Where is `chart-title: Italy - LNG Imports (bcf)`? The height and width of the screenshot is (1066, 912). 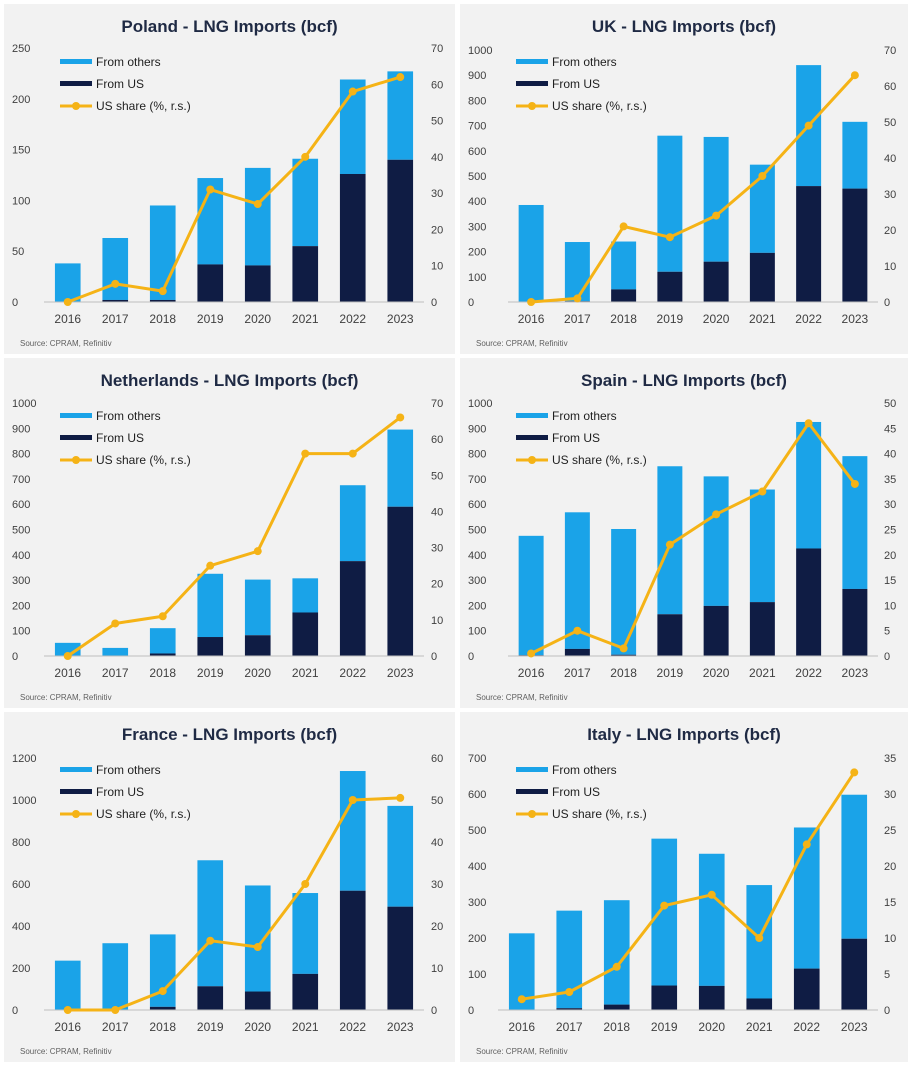 chart-title: Italy - LNG Imports (bcf) is located at coordinates (684, 734).